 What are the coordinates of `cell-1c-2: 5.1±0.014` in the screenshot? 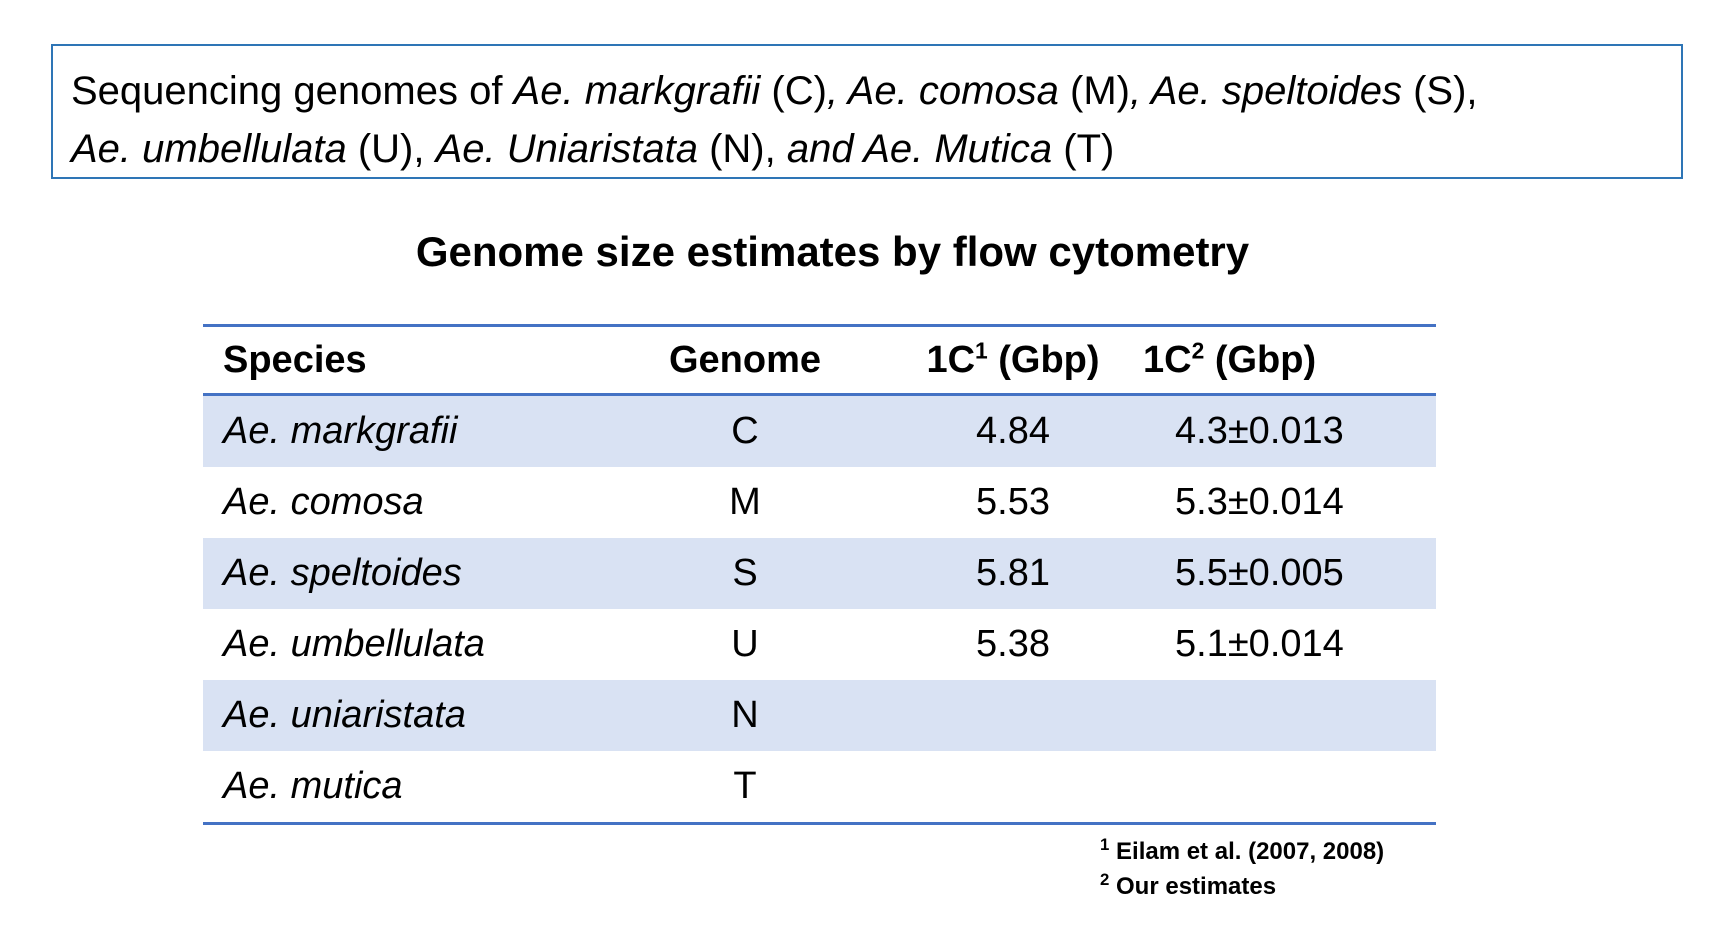 It's located at (1259, 644).